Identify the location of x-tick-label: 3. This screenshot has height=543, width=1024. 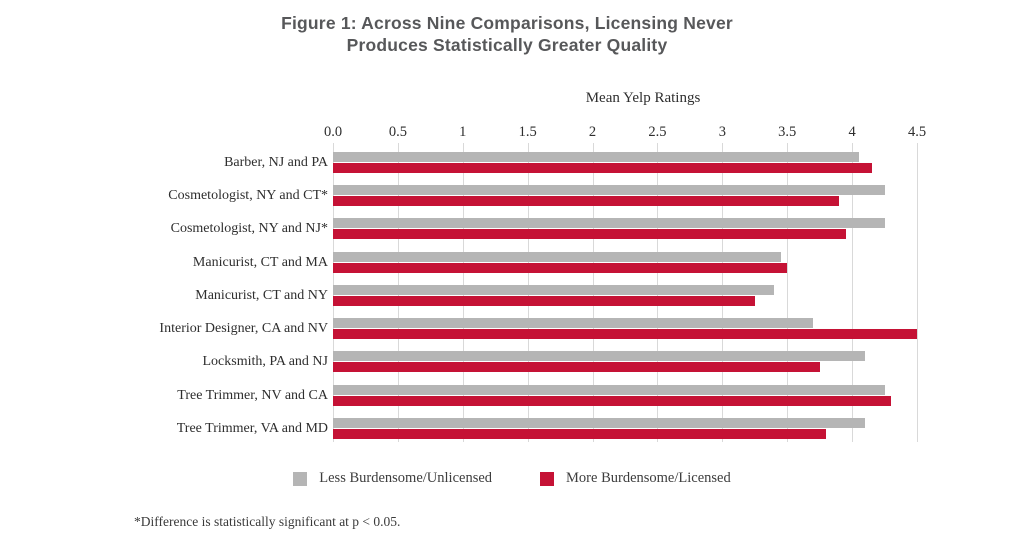
(722, 132).